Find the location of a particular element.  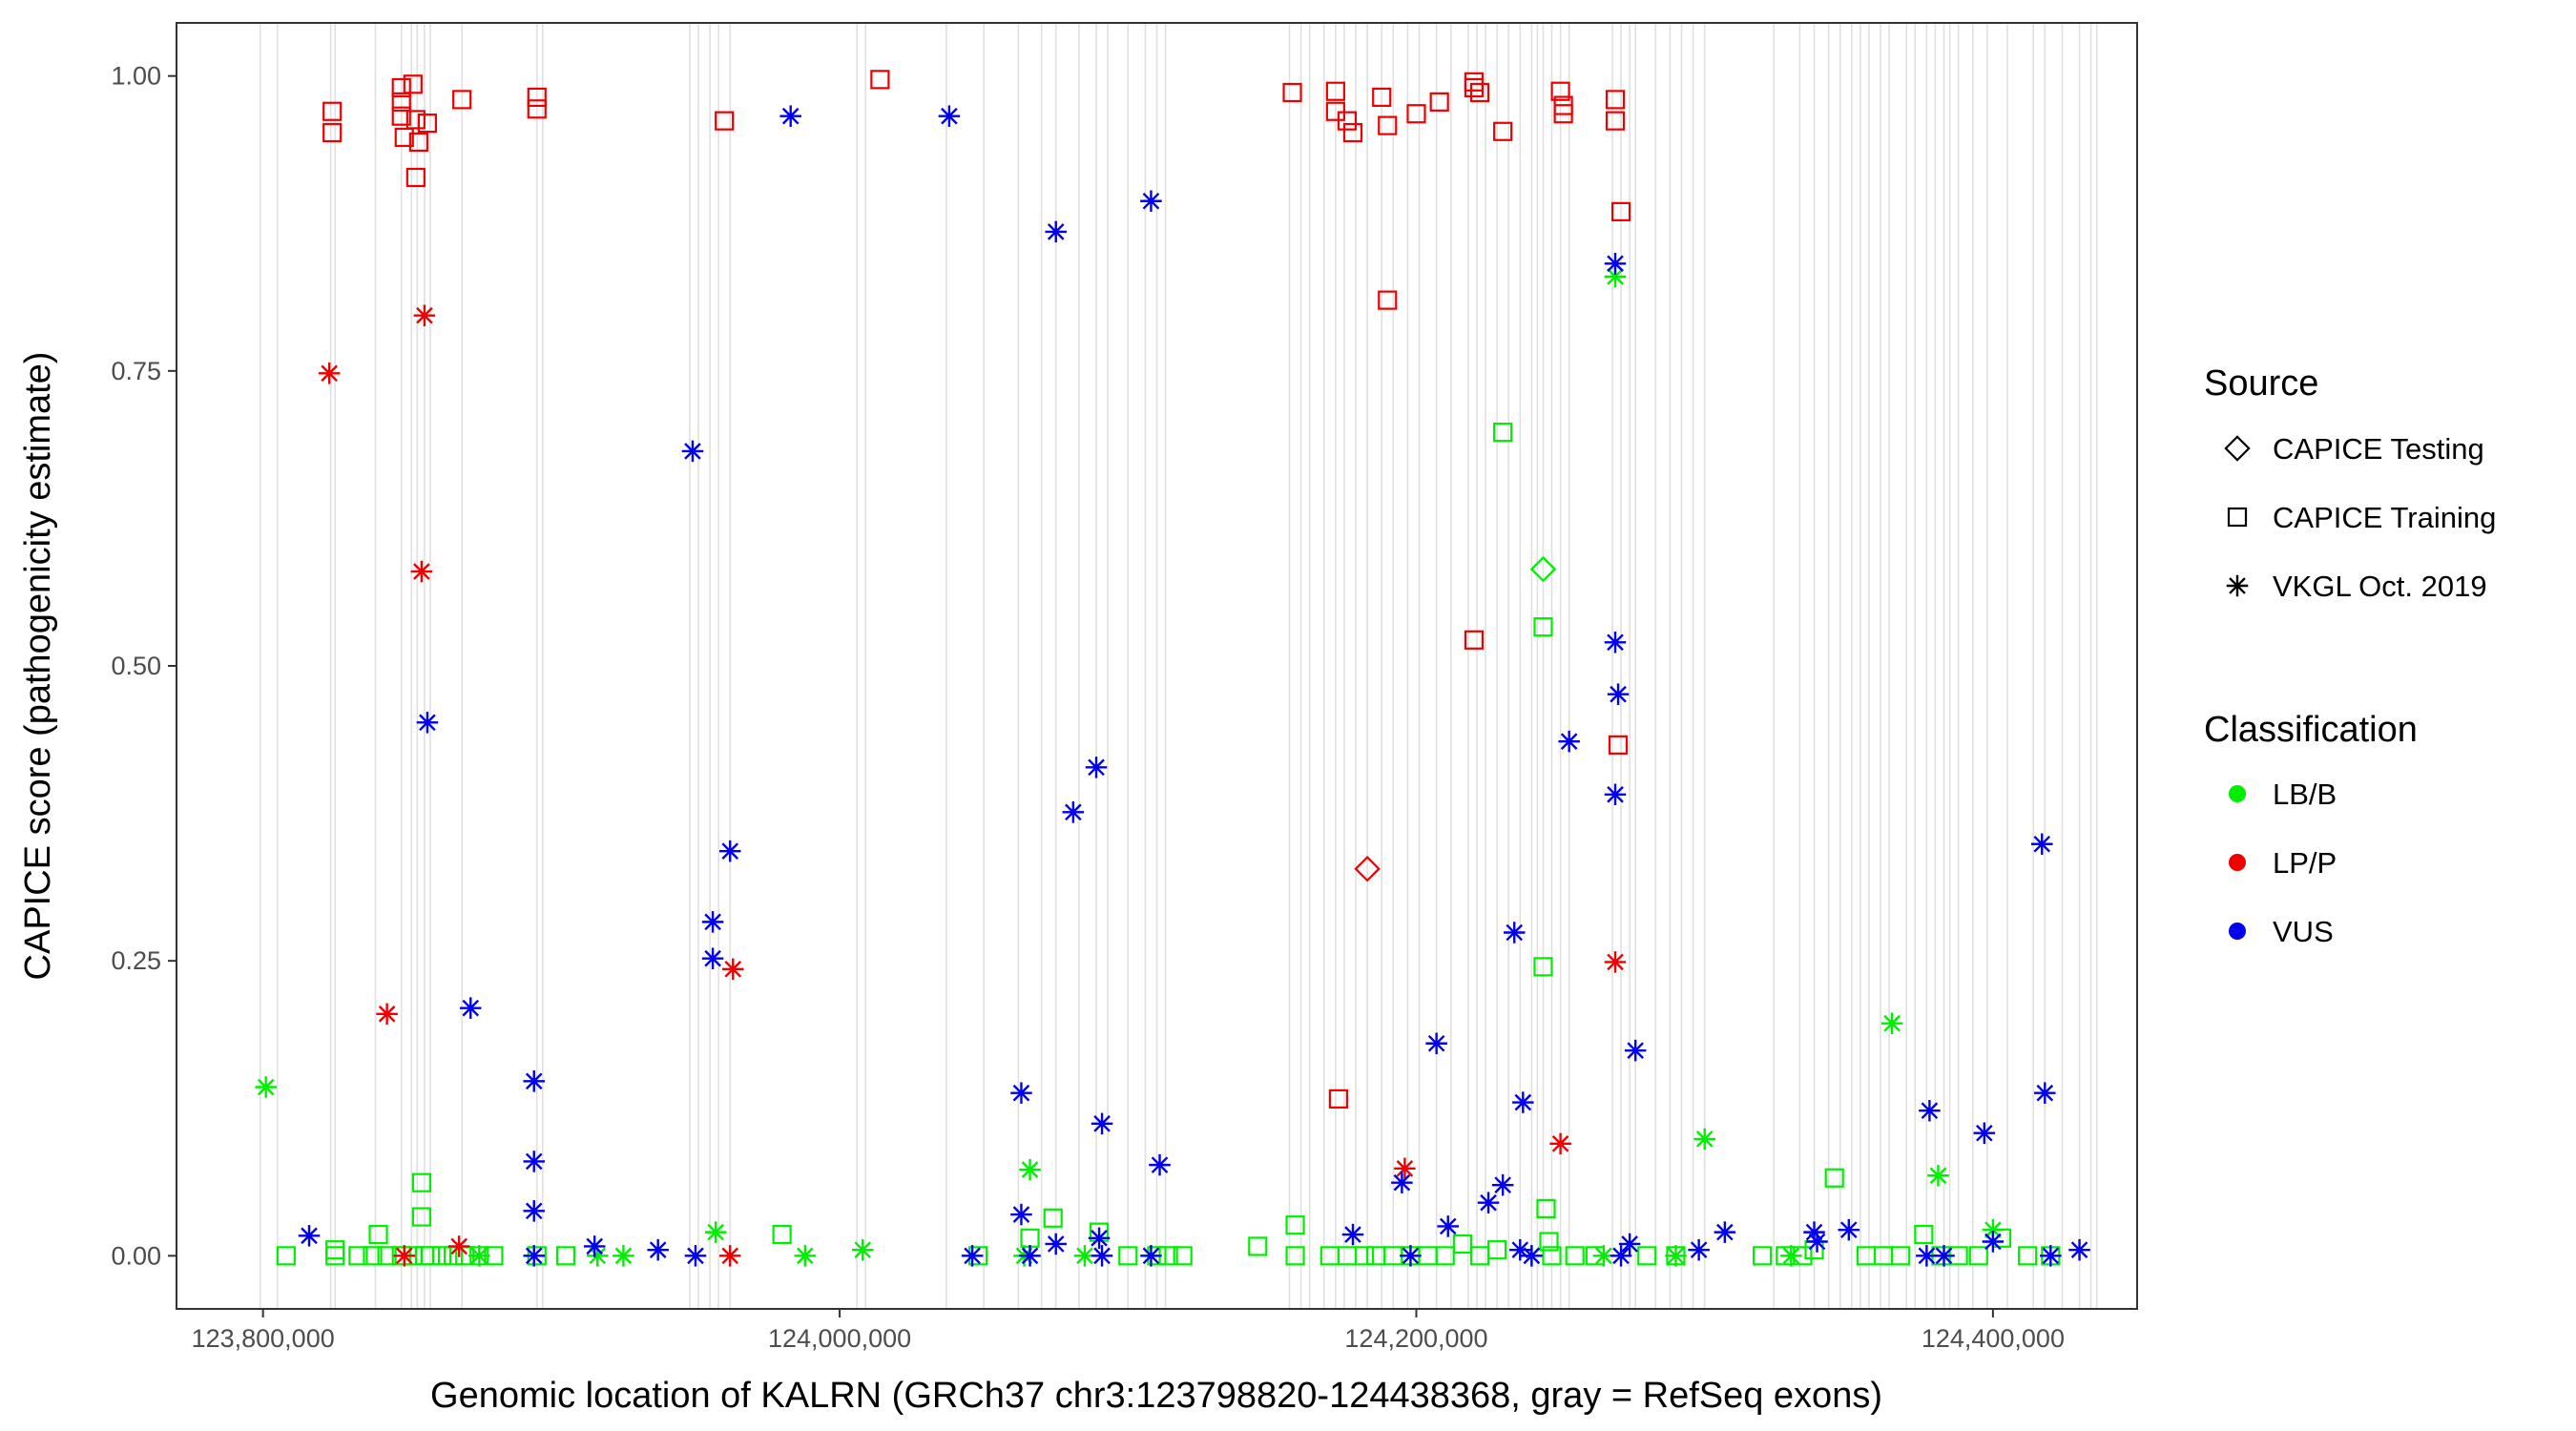

y-tick-label: 0.00 is located at coordinates (136, 1255).